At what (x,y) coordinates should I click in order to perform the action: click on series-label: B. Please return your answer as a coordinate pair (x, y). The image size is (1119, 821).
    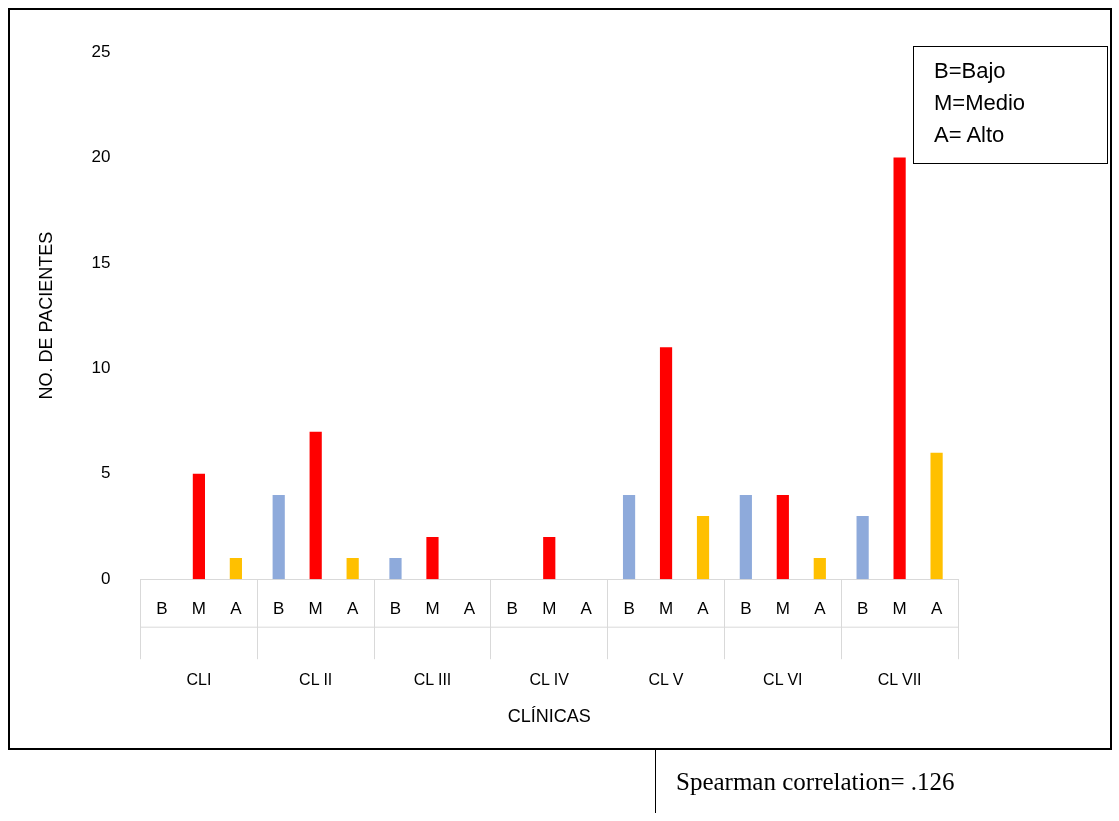
    Looking at the image, I should click on (279, 608).